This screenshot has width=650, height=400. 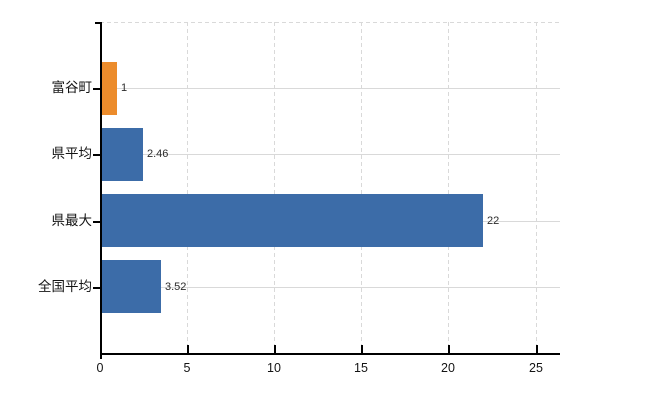 I want to click on category-label: 富谷町, so click(x=72, y=87).